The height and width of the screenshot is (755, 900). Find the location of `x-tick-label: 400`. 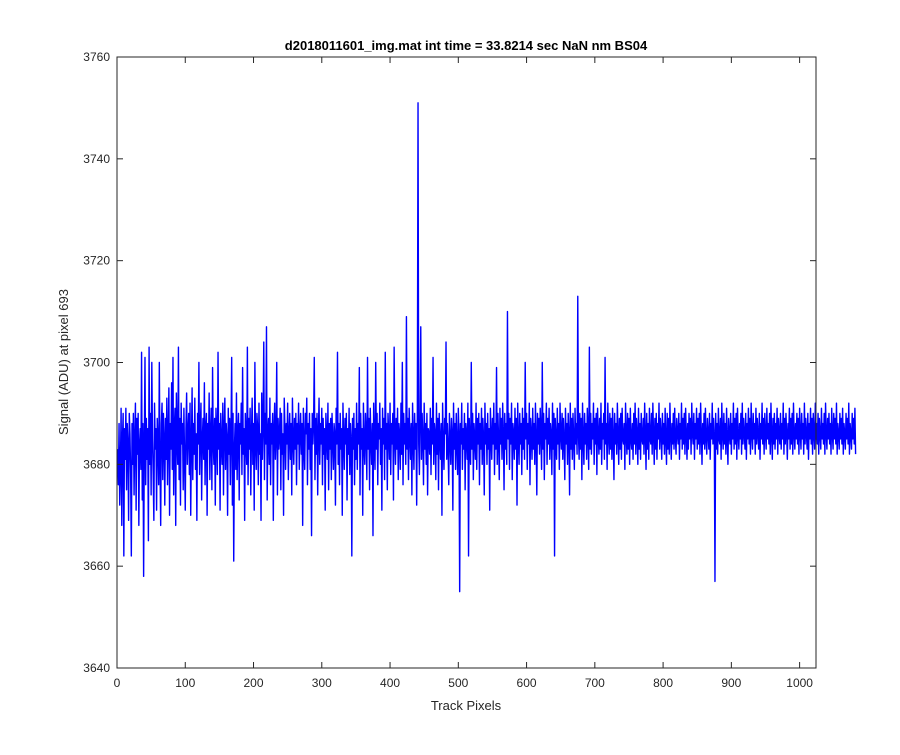

x-tick-label: 400 is located at coordinates (390, 683).